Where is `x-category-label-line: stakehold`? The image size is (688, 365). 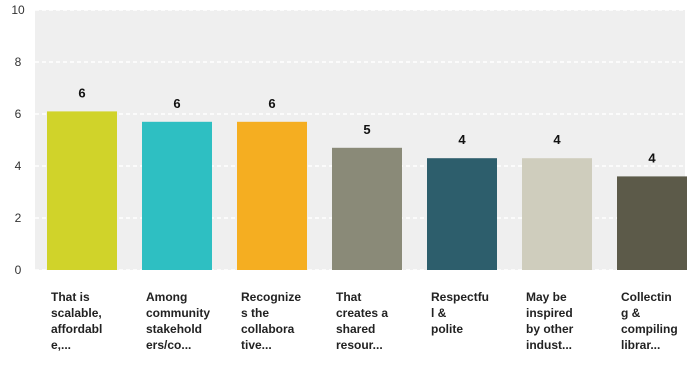 x-category-label-line: stakehold is located at coordinates (174, 329).